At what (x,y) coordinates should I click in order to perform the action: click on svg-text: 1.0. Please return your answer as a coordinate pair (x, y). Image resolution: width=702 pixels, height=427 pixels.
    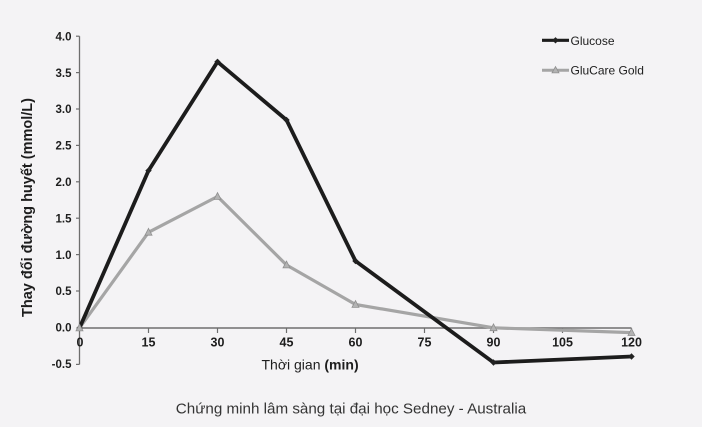
    Looking at the image, I should click on (64, 256).